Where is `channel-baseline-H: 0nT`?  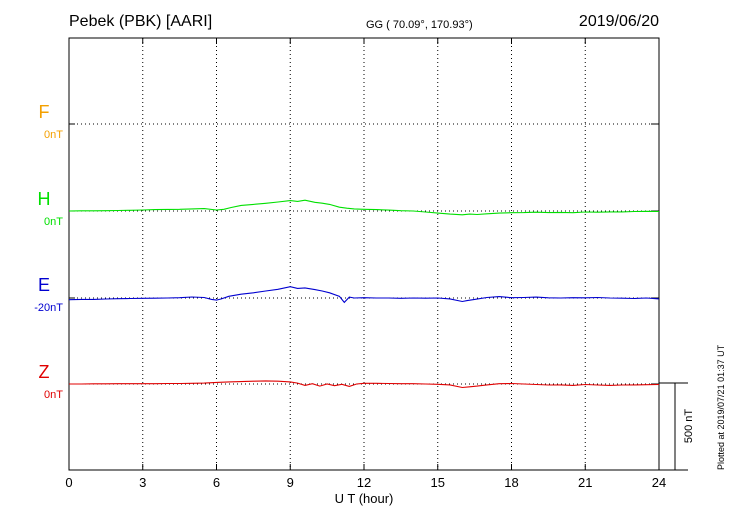
channel-baseline-H: 0nT is located at coordinates (53, 222).